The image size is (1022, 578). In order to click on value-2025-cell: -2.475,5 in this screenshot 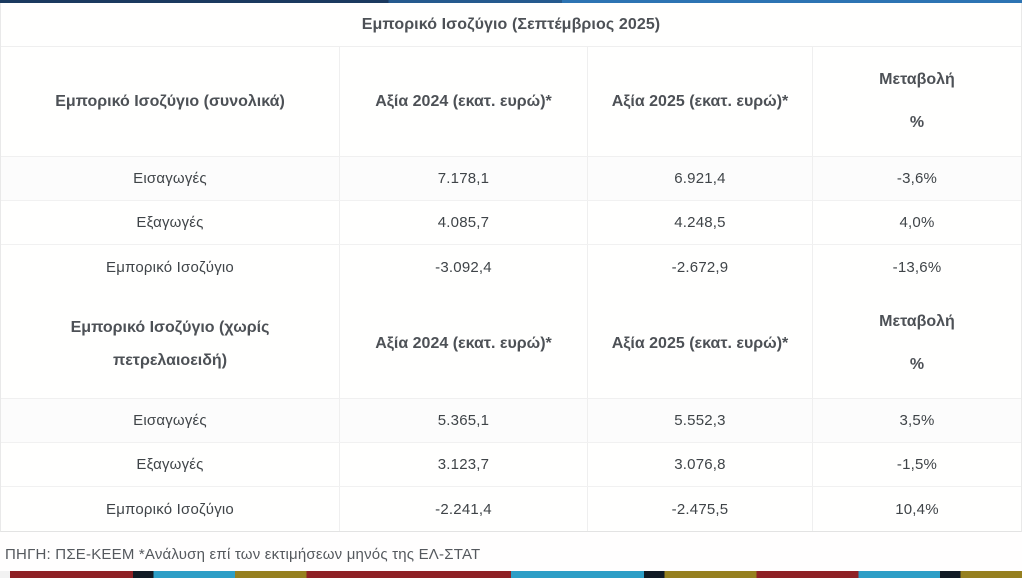, I will do `click(700, 509)`.